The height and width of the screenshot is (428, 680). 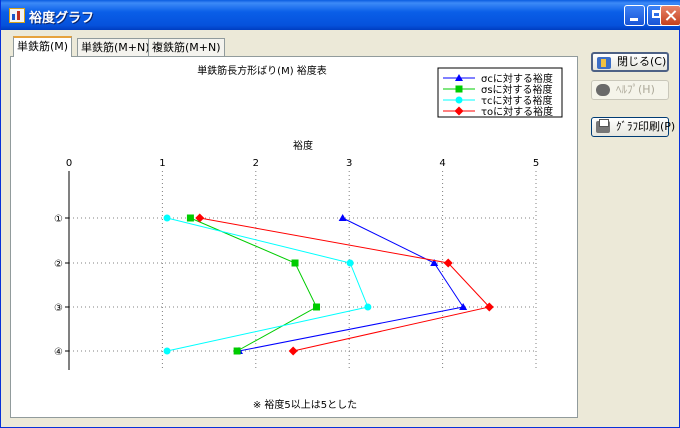 What do you see at coordinates (646, 126) in the screenshot?
I see `print-button-label: ｸﾞﾗﾌ印刷(P)` at bounding box center [646, 126].